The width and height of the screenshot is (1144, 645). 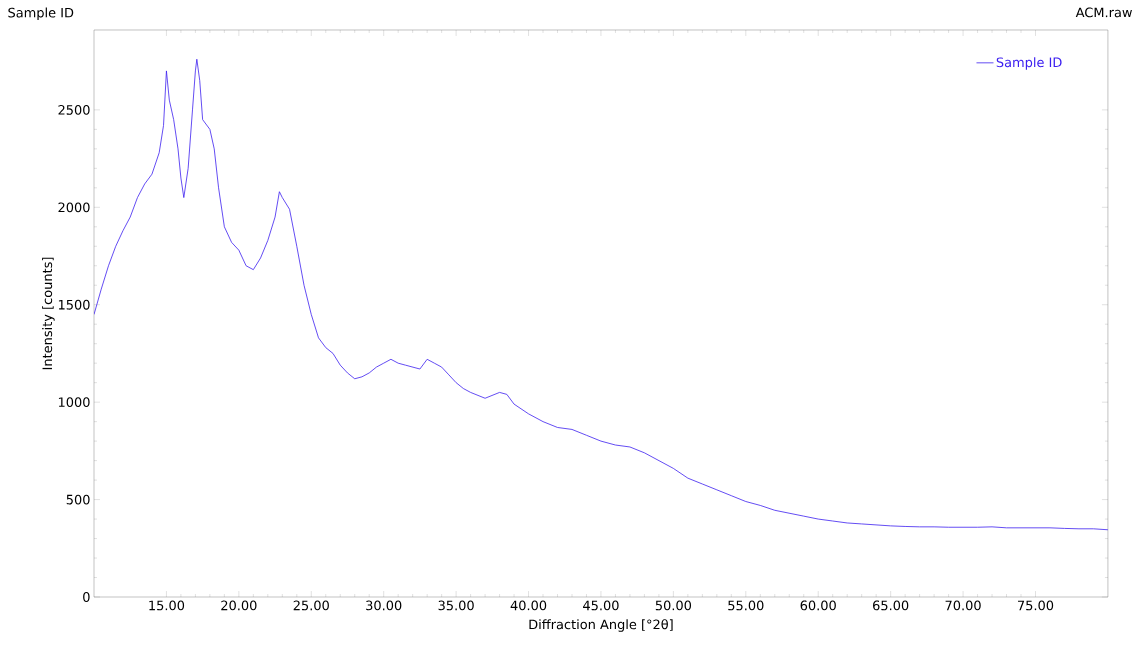 What do you see at coordinates (746, 605) in the screenshot?
I see `x-tick-label: 55.00` at bounding box center [746, 605].